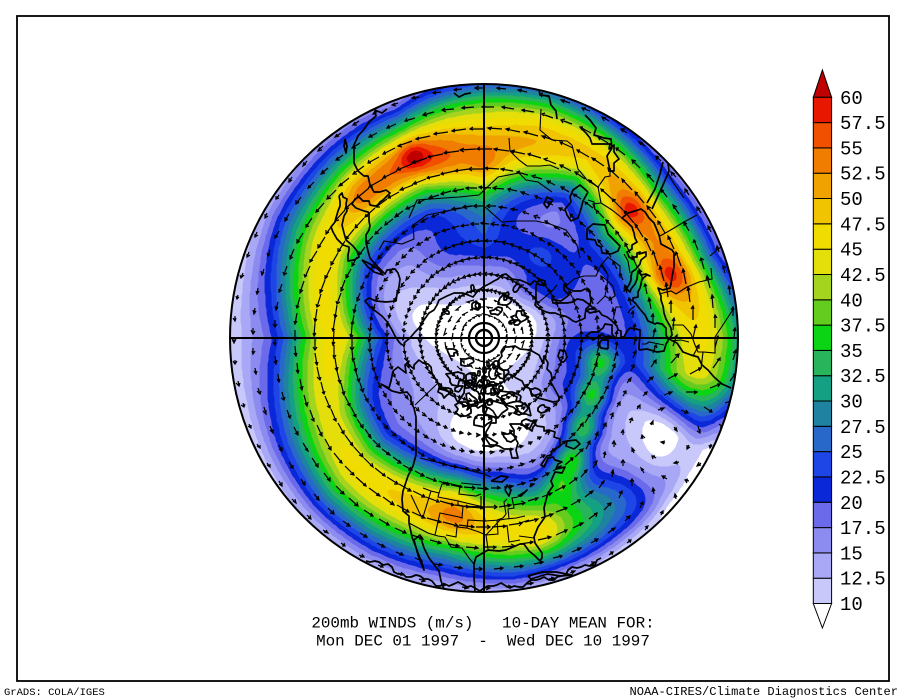 The image size is (904, 699). What do you see at coordinates (483, 642) in the screenshot?
I see `svg-text:Mon DEC 01 1997 - Wed DEC 10: Mon DEC 01 1997 - Wed DEC 10 1997` at bounding box center [483, 642].